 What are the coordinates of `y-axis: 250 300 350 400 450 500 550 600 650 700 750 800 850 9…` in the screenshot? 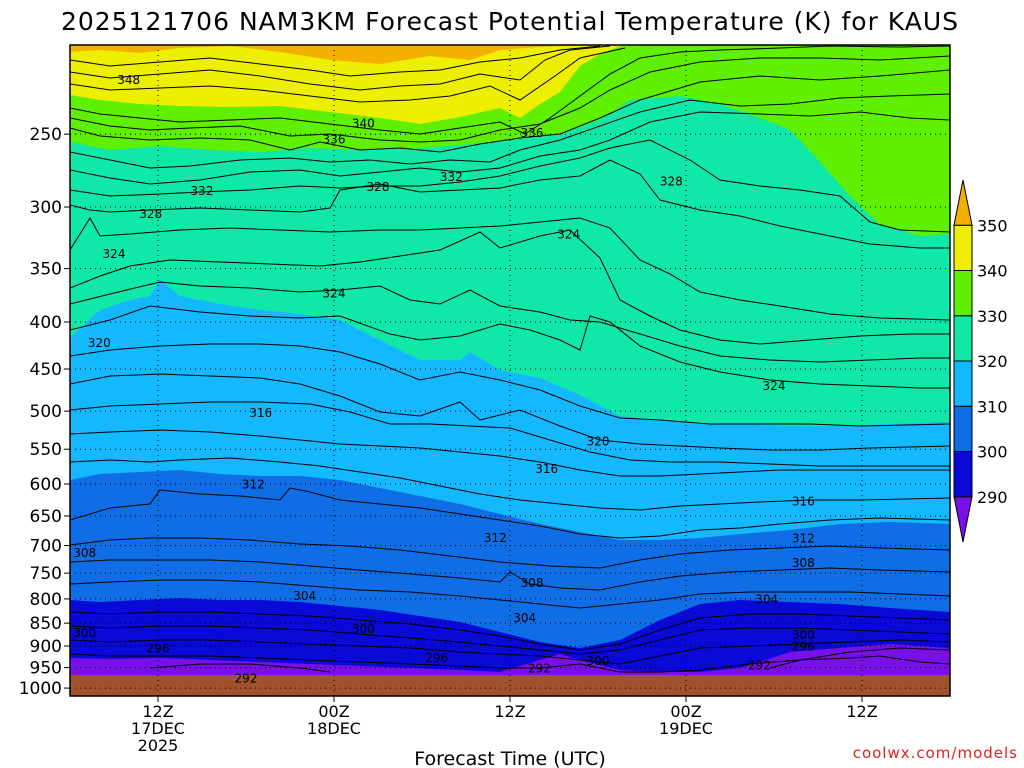 It's located at (44, 412).